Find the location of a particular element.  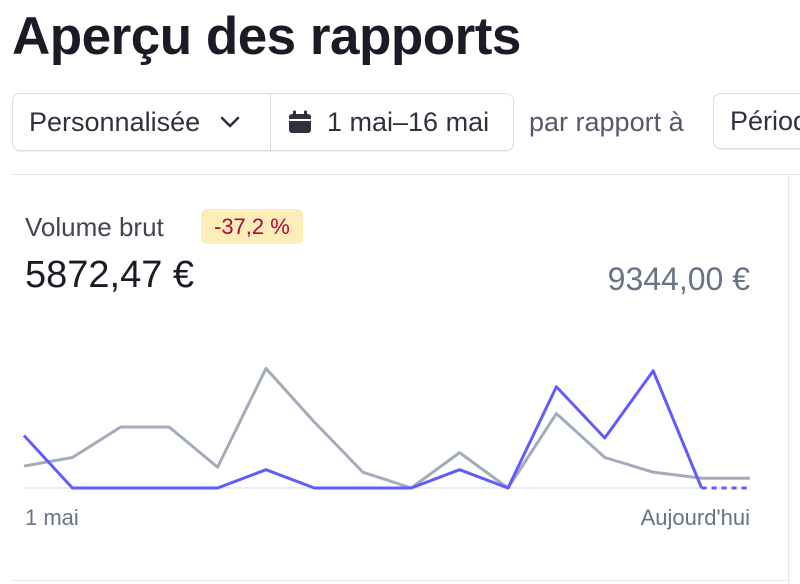

compare-value: 9344,00 € is located at coordinates (678, 279).